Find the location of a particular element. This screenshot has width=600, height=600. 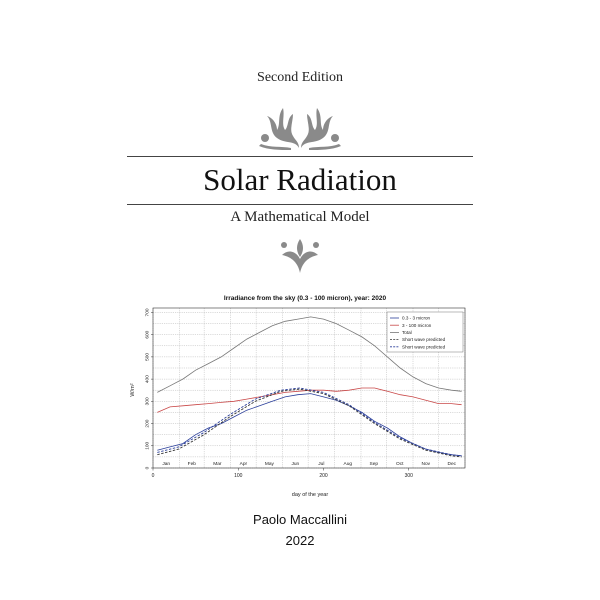

y-tick-label: 700 is located at coordinates (148, 312).